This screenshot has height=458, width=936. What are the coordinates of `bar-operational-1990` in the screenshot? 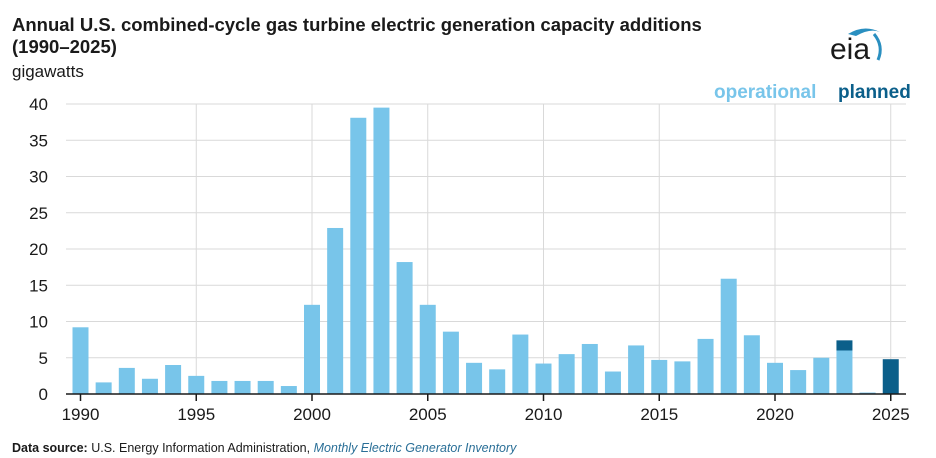 It's located at (80, 360).